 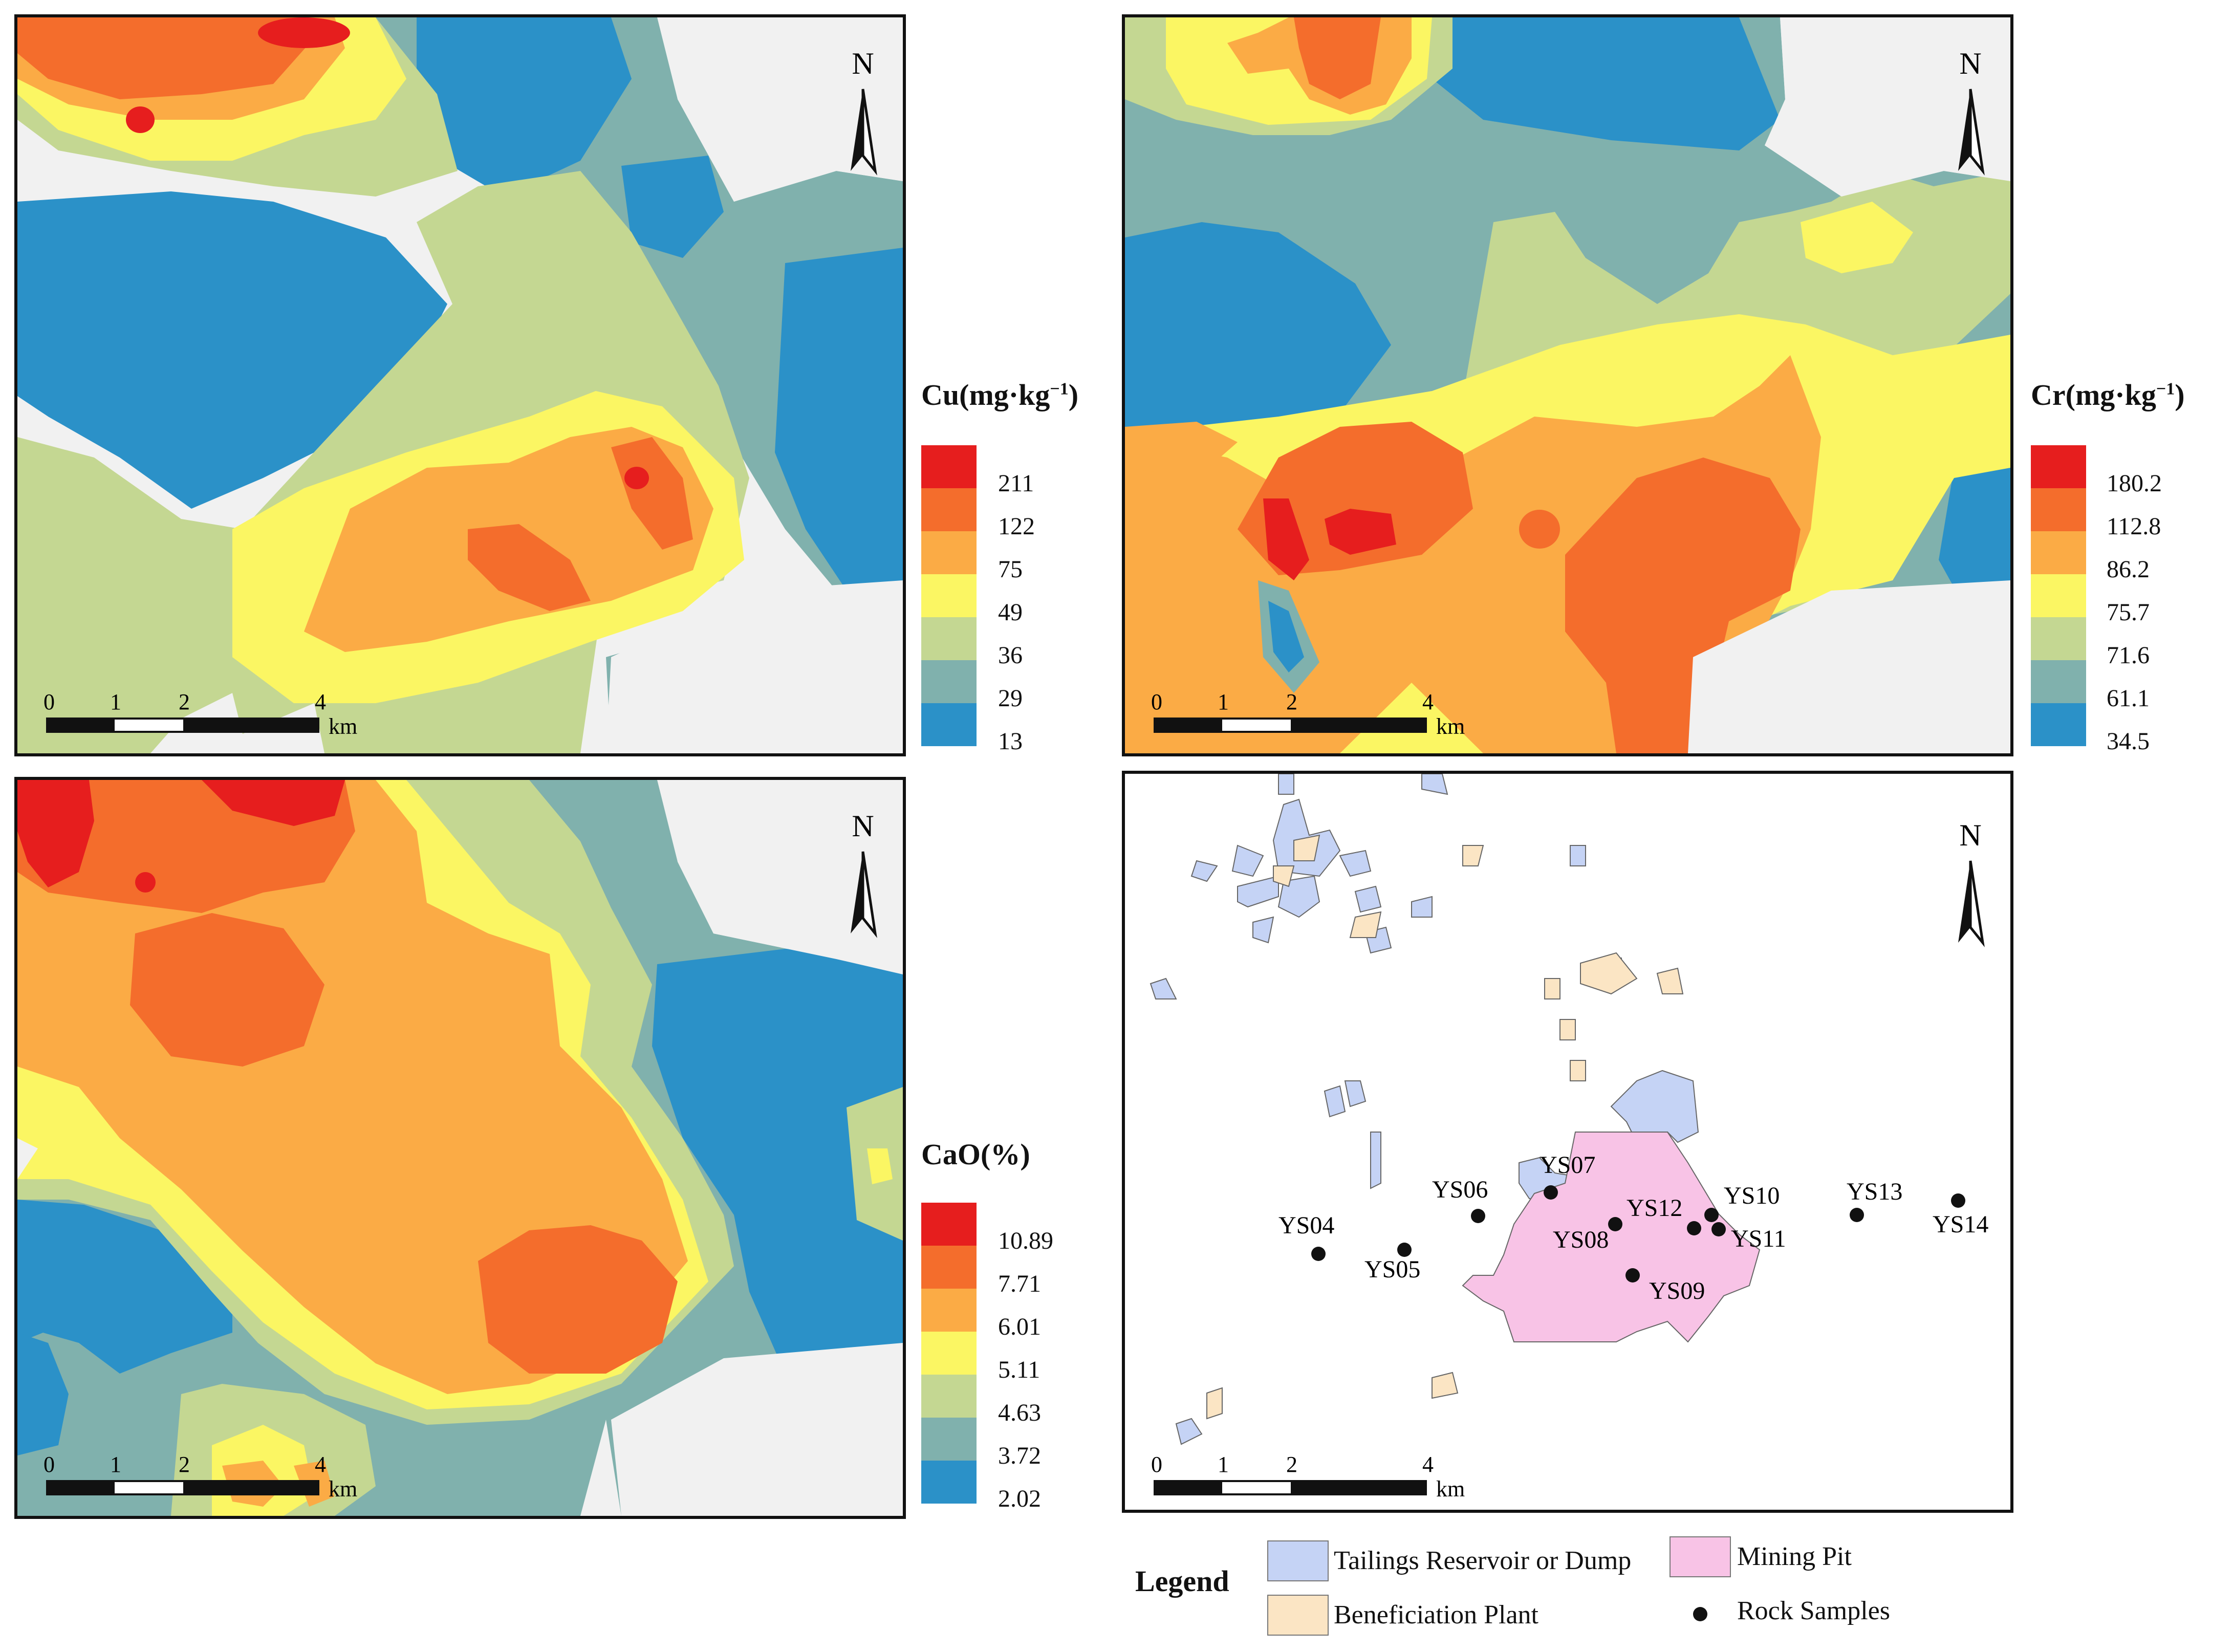 I want to click on cao-break-2: 6.01, so click(x=1019, y=1326).